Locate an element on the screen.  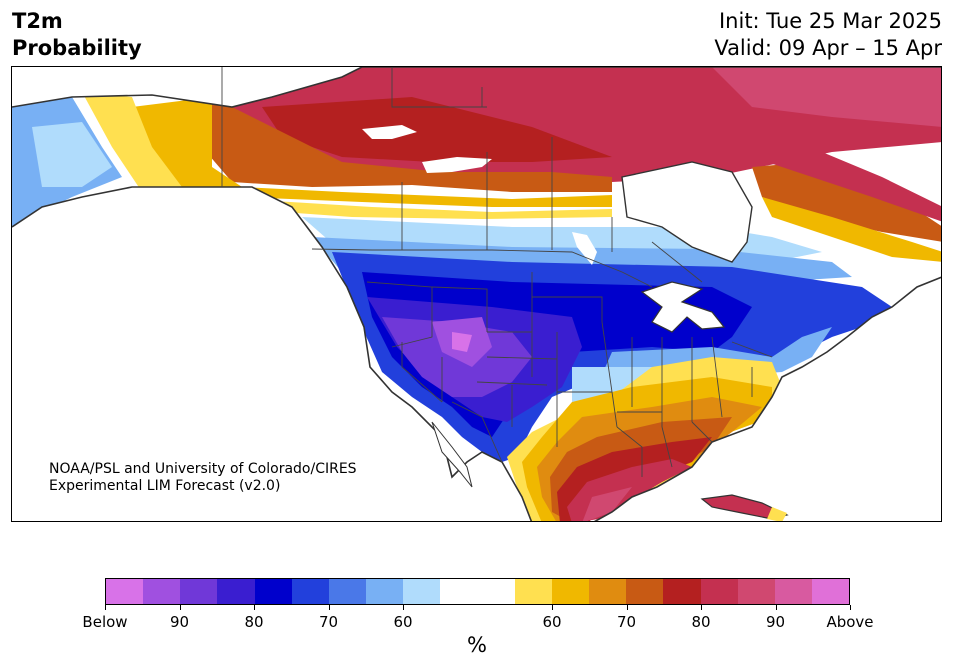
gulf-of-california is located at coordinates (452, 454).